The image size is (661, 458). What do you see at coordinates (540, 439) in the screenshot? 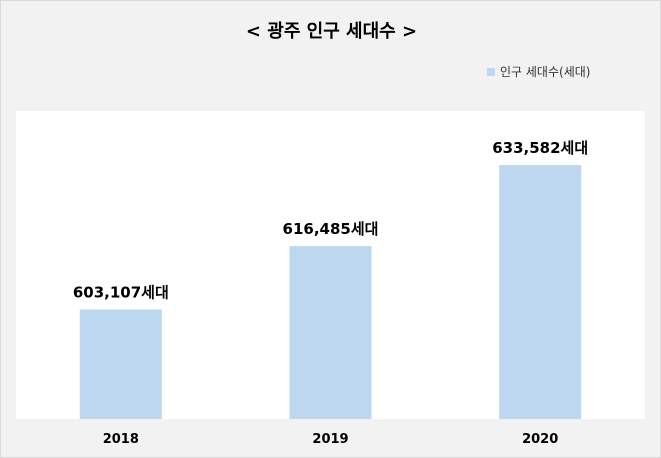
I see `x-tick-label-2020: 2020` at bounding box center [540, 439].